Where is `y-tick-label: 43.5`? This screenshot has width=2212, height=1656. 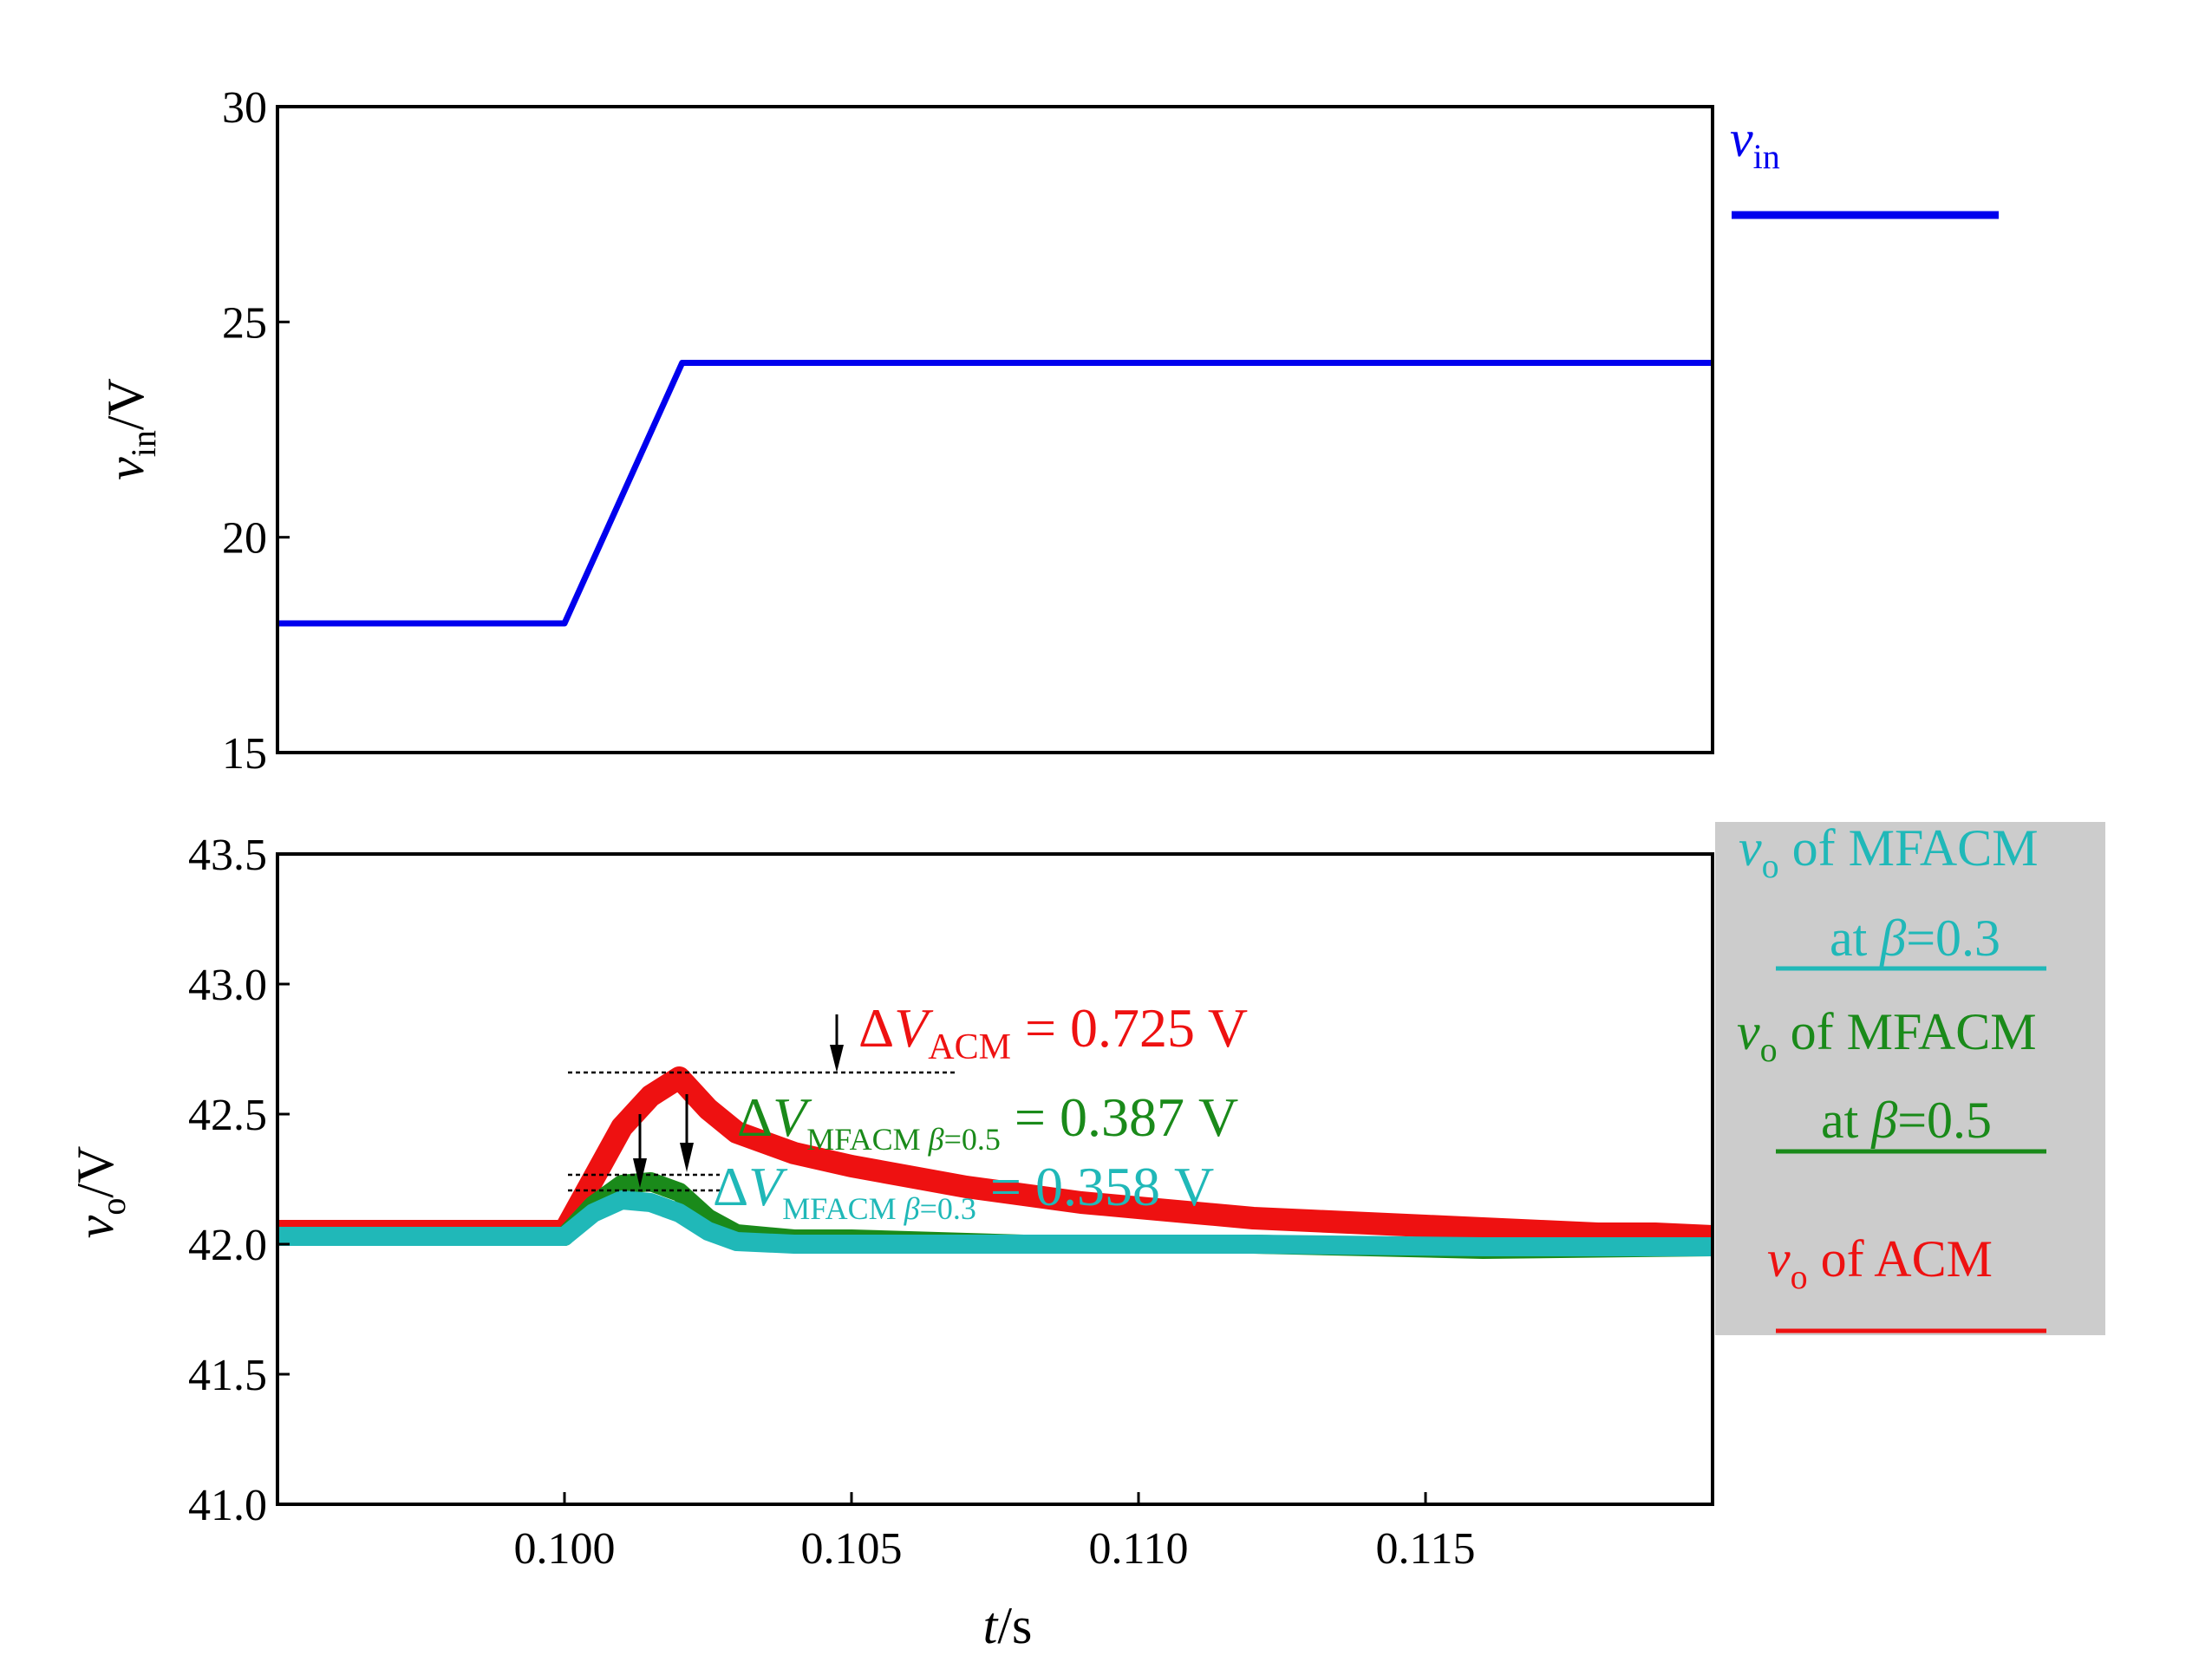 y-tick-label: 43.5 is located at coordinates (227, 855).